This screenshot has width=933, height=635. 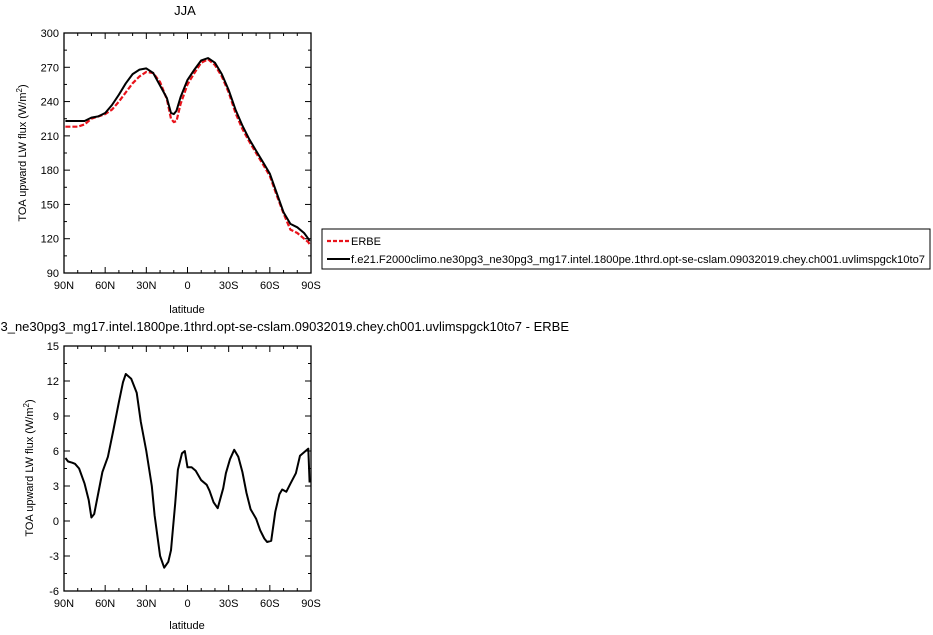 I want to click on bottom-chart-ylabel-main: TOA upward LW flux (W/m, so click(x=30, y=471).